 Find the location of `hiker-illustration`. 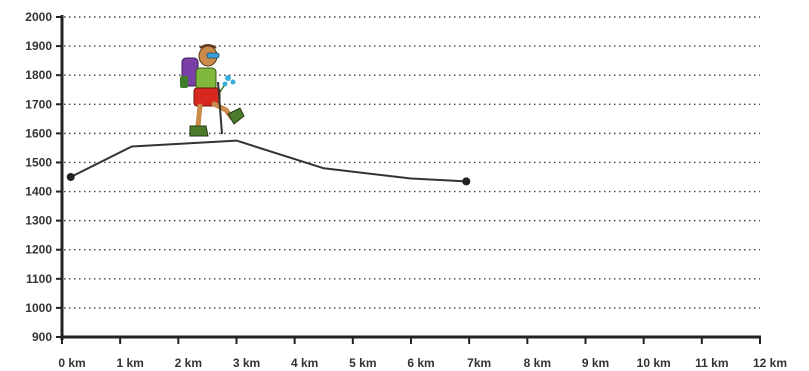

hiker-illustration is located at coordinates (212, 90).